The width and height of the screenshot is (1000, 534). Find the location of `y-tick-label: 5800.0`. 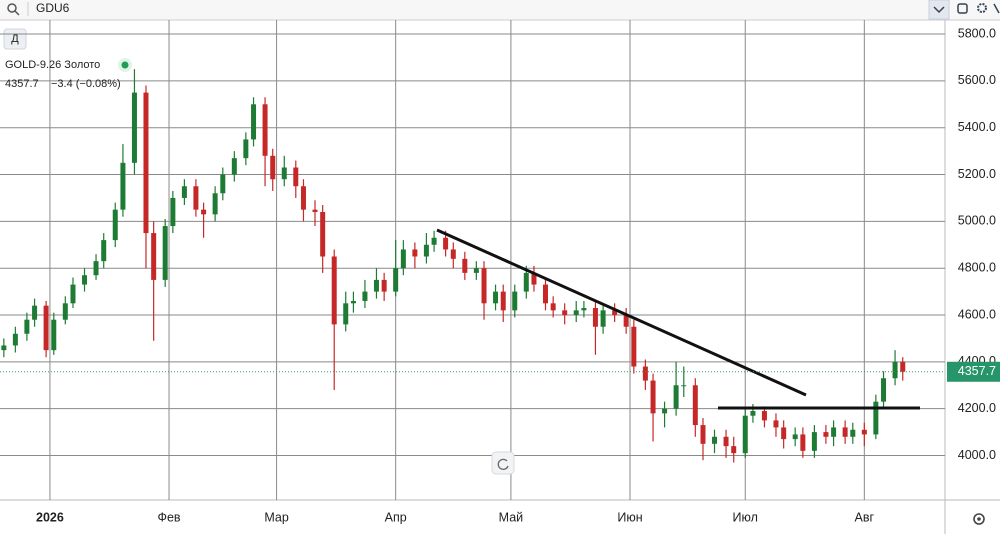

y-tick-label: 5800.0 is located at coordinates (977, 33).